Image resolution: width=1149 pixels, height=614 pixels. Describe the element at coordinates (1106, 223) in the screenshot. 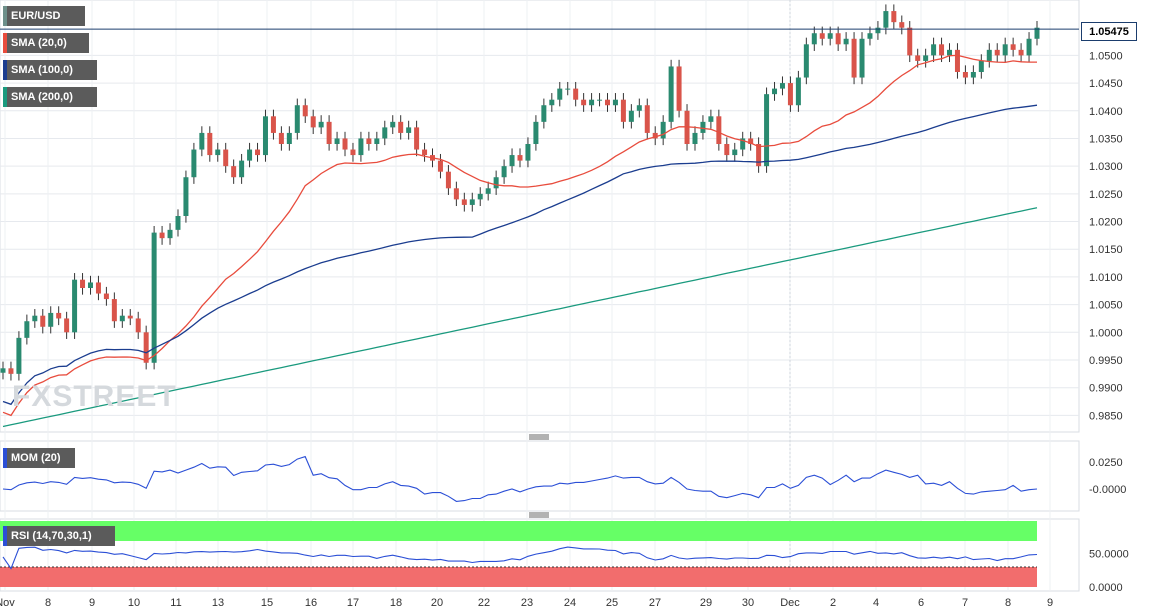

I see `y-tick-label: 1.0200` at that location.